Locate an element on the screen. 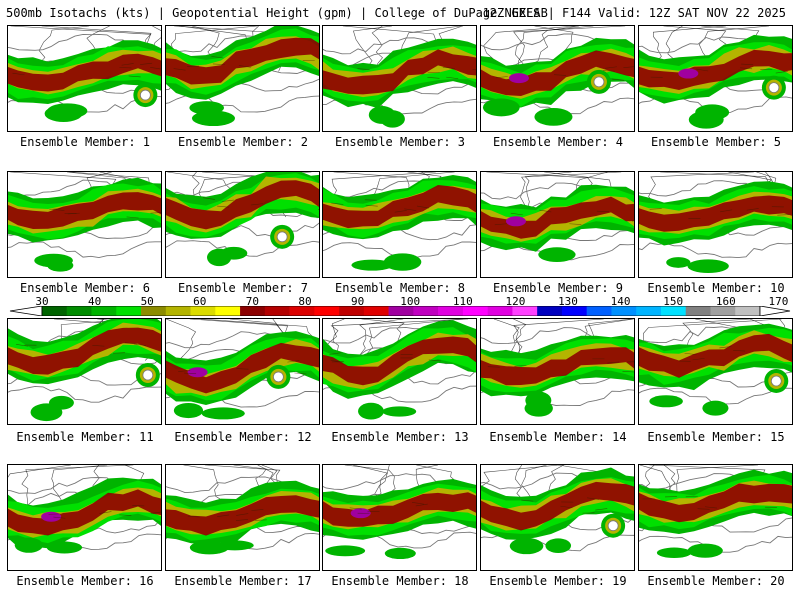 The height and width of the screenshot is (600, 800). colorbar-tick-label: 50 is located at coordinates (147, 301).